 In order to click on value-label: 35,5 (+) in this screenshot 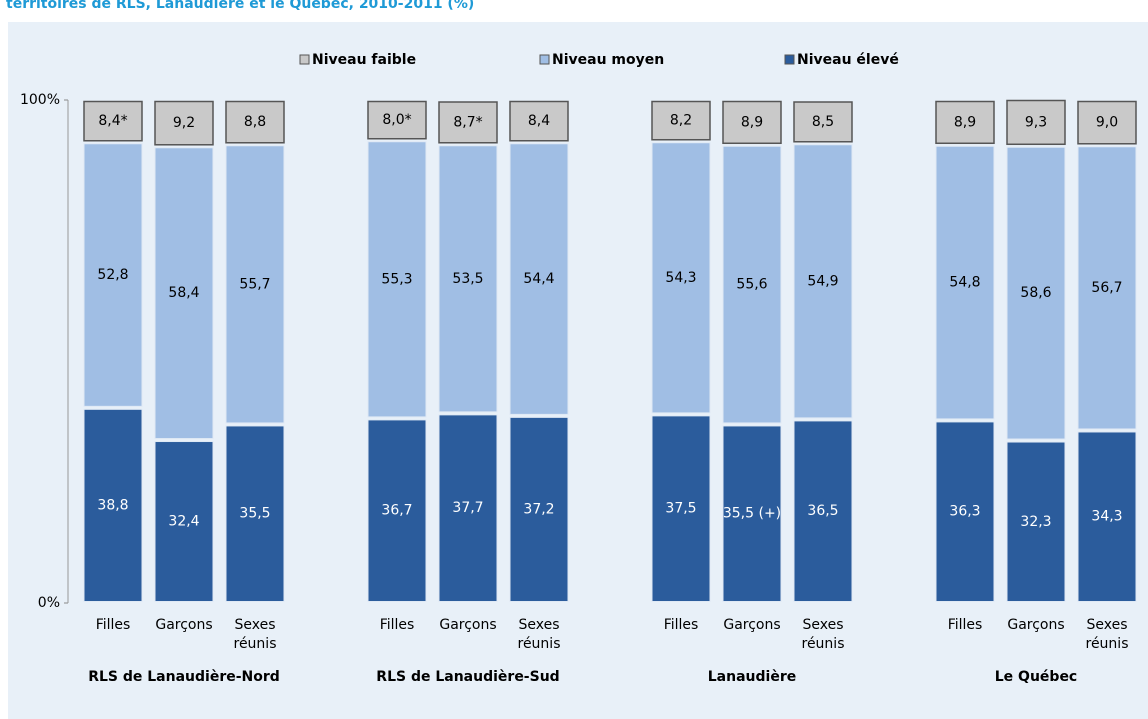, I will do `click(752, 514)`.